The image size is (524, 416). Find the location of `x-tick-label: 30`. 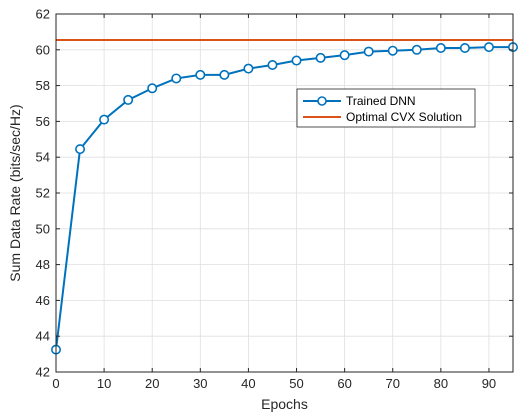

x-tick-label: 30 is located at coordinates (200, 383).